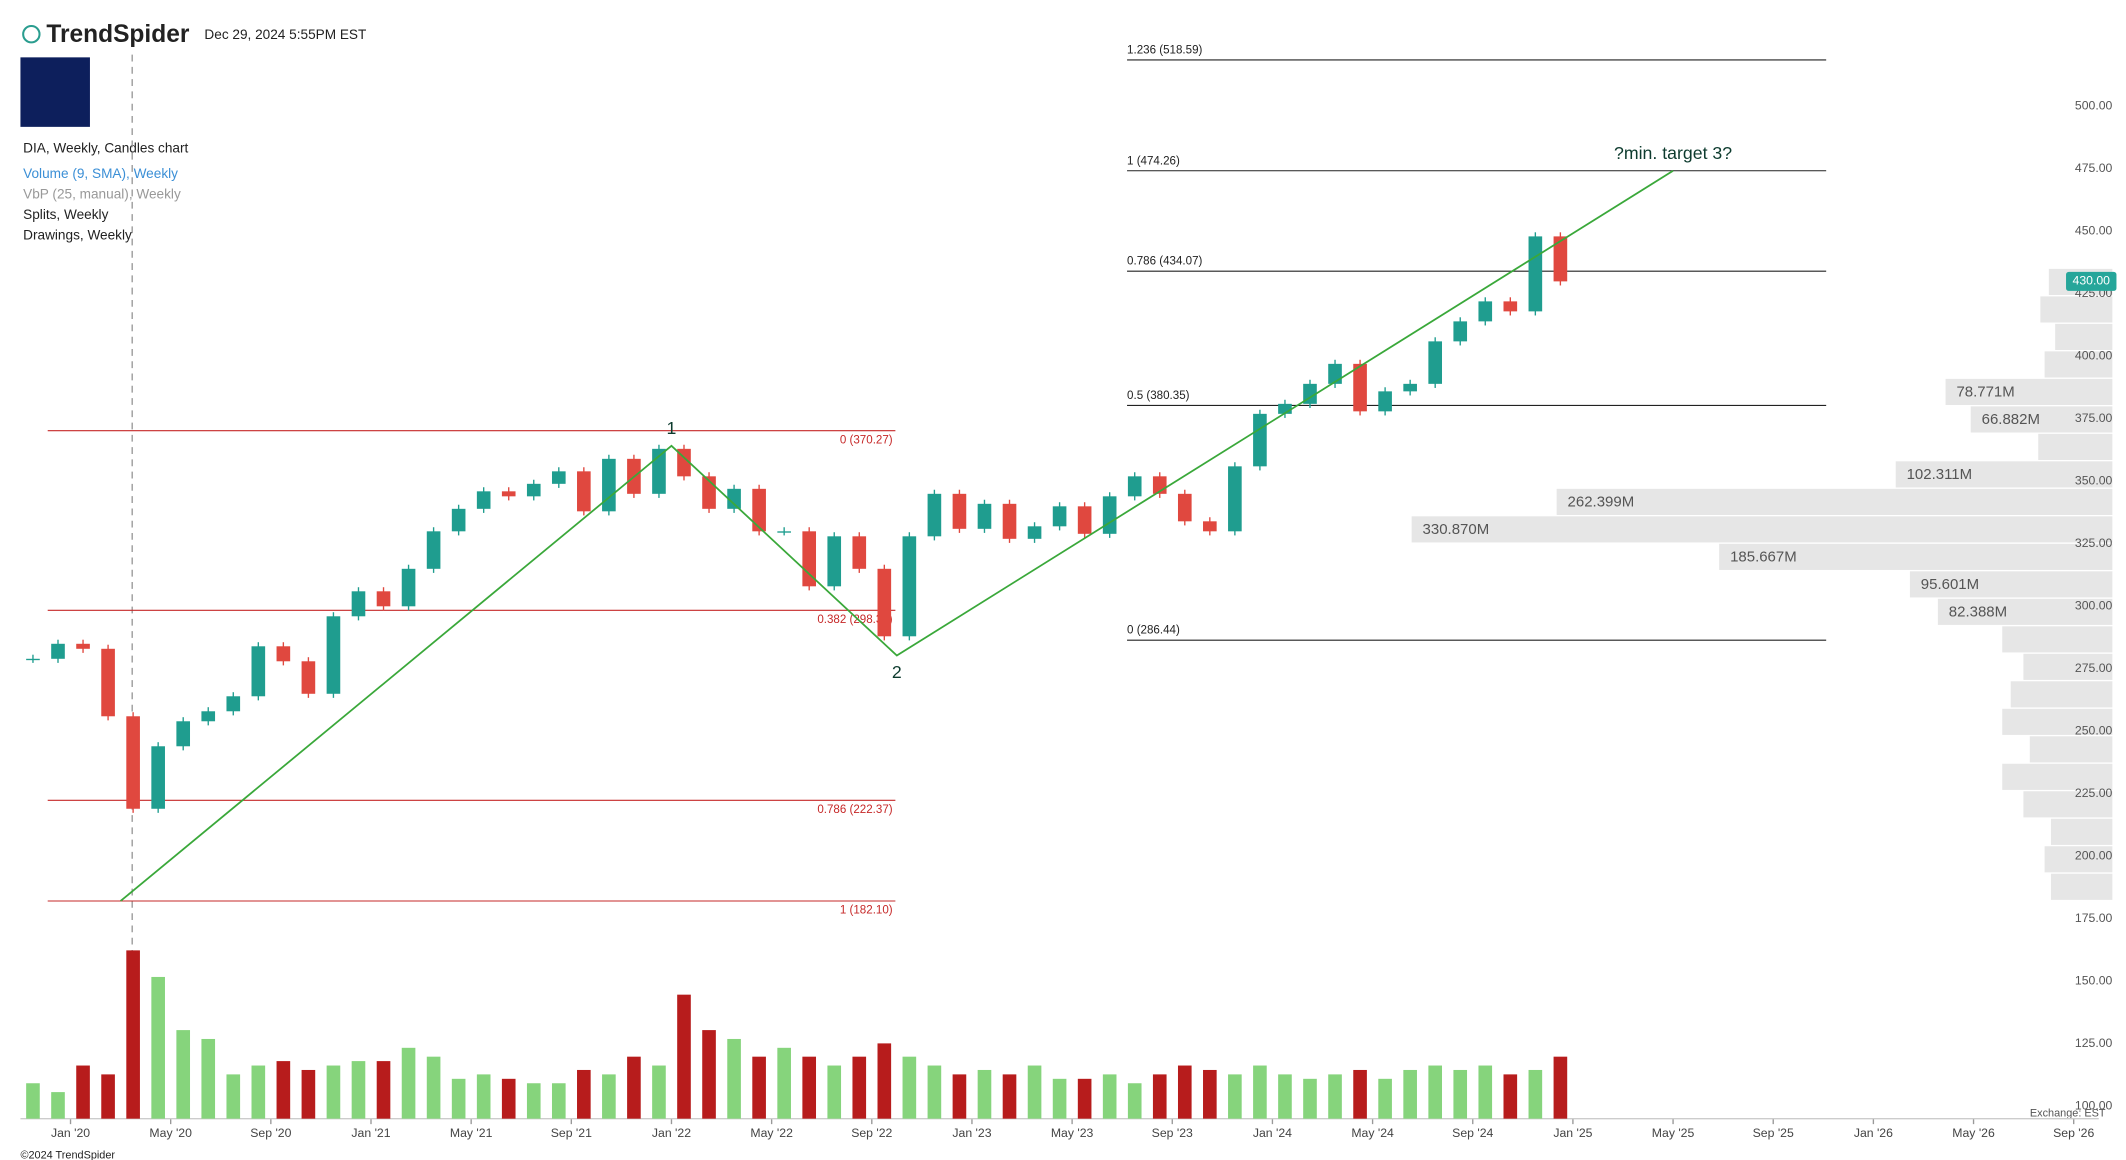 The height and width of the screenshot is (1160, 2126). What do you see at coordinates (897, 672) in the screenshot?
I see `wave-label: 2` at bounding box center [897, 672].